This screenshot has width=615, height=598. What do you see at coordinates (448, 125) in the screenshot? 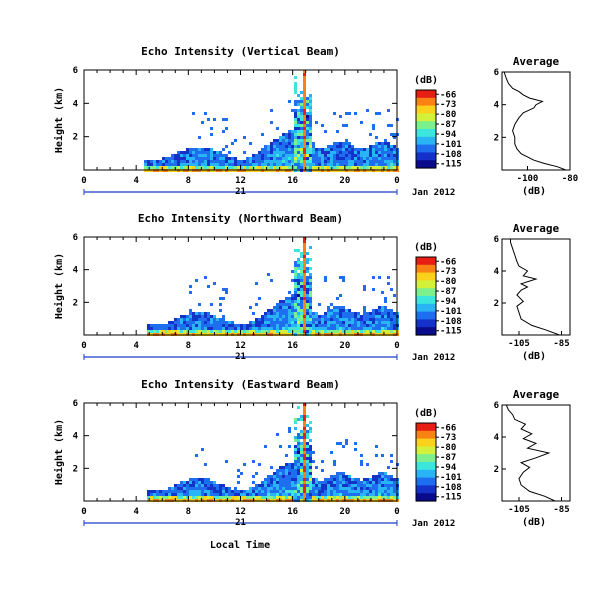
I see `colorbar-tick-label: -87` at bounding box center [448, 125].